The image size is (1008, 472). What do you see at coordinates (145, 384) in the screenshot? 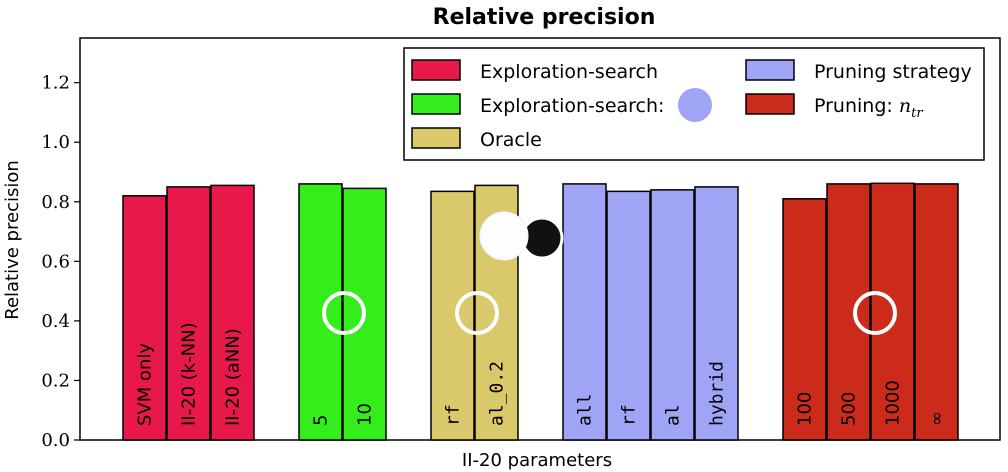
I see `bar-label: SVM only` at bounding box center [145, 384].